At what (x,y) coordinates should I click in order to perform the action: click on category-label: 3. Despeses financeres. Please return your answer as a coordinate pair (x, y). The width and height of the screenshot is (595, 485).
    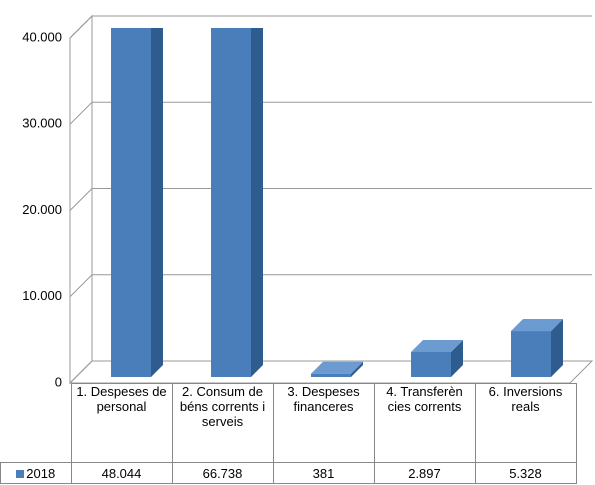
    Looking at the image, I should click on (323, 423).